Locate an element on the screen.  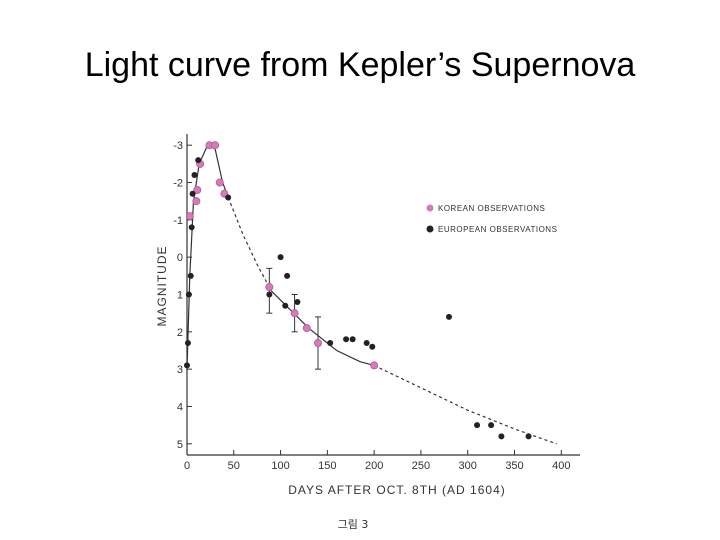
x-tick-label: 400 is located at coordinates (561, 466).